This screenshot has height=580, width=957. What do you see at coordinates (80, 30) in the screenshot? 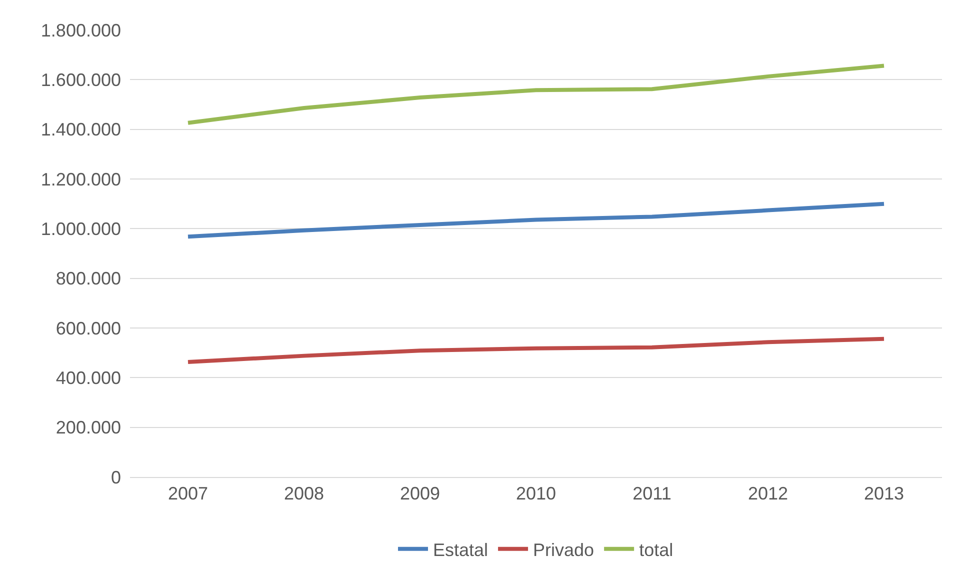
I see `y-tick-label: 1.800.000` at bounding box center [80, 30].